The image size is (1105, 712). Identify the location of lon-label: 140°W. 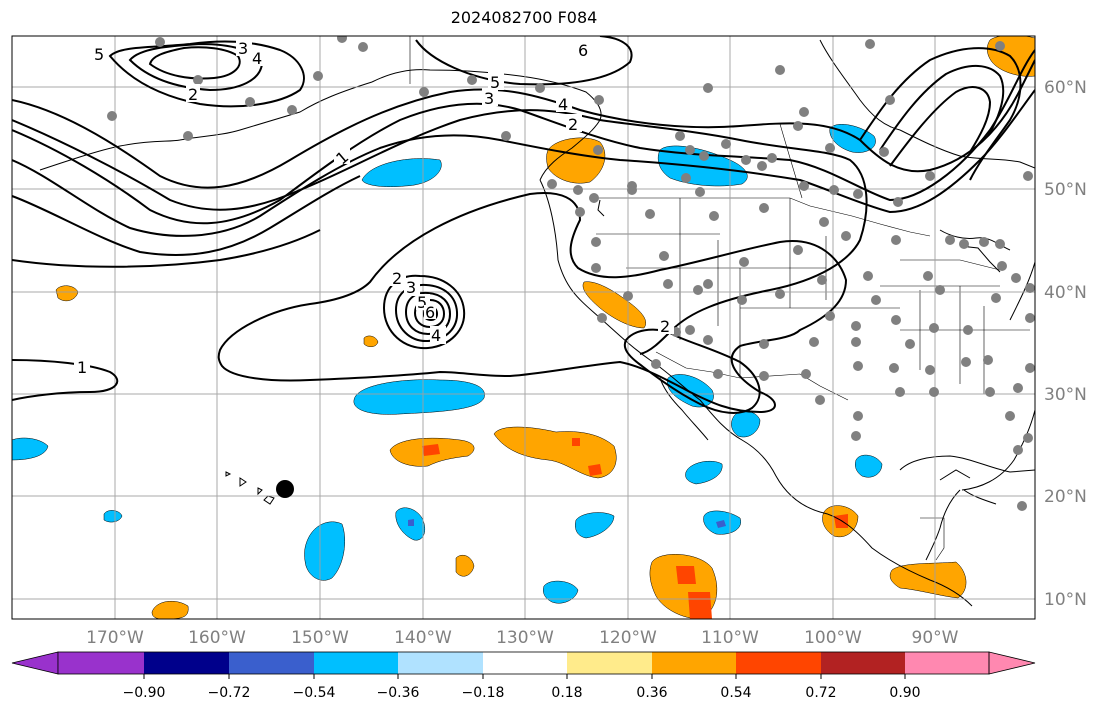
(423, 638).